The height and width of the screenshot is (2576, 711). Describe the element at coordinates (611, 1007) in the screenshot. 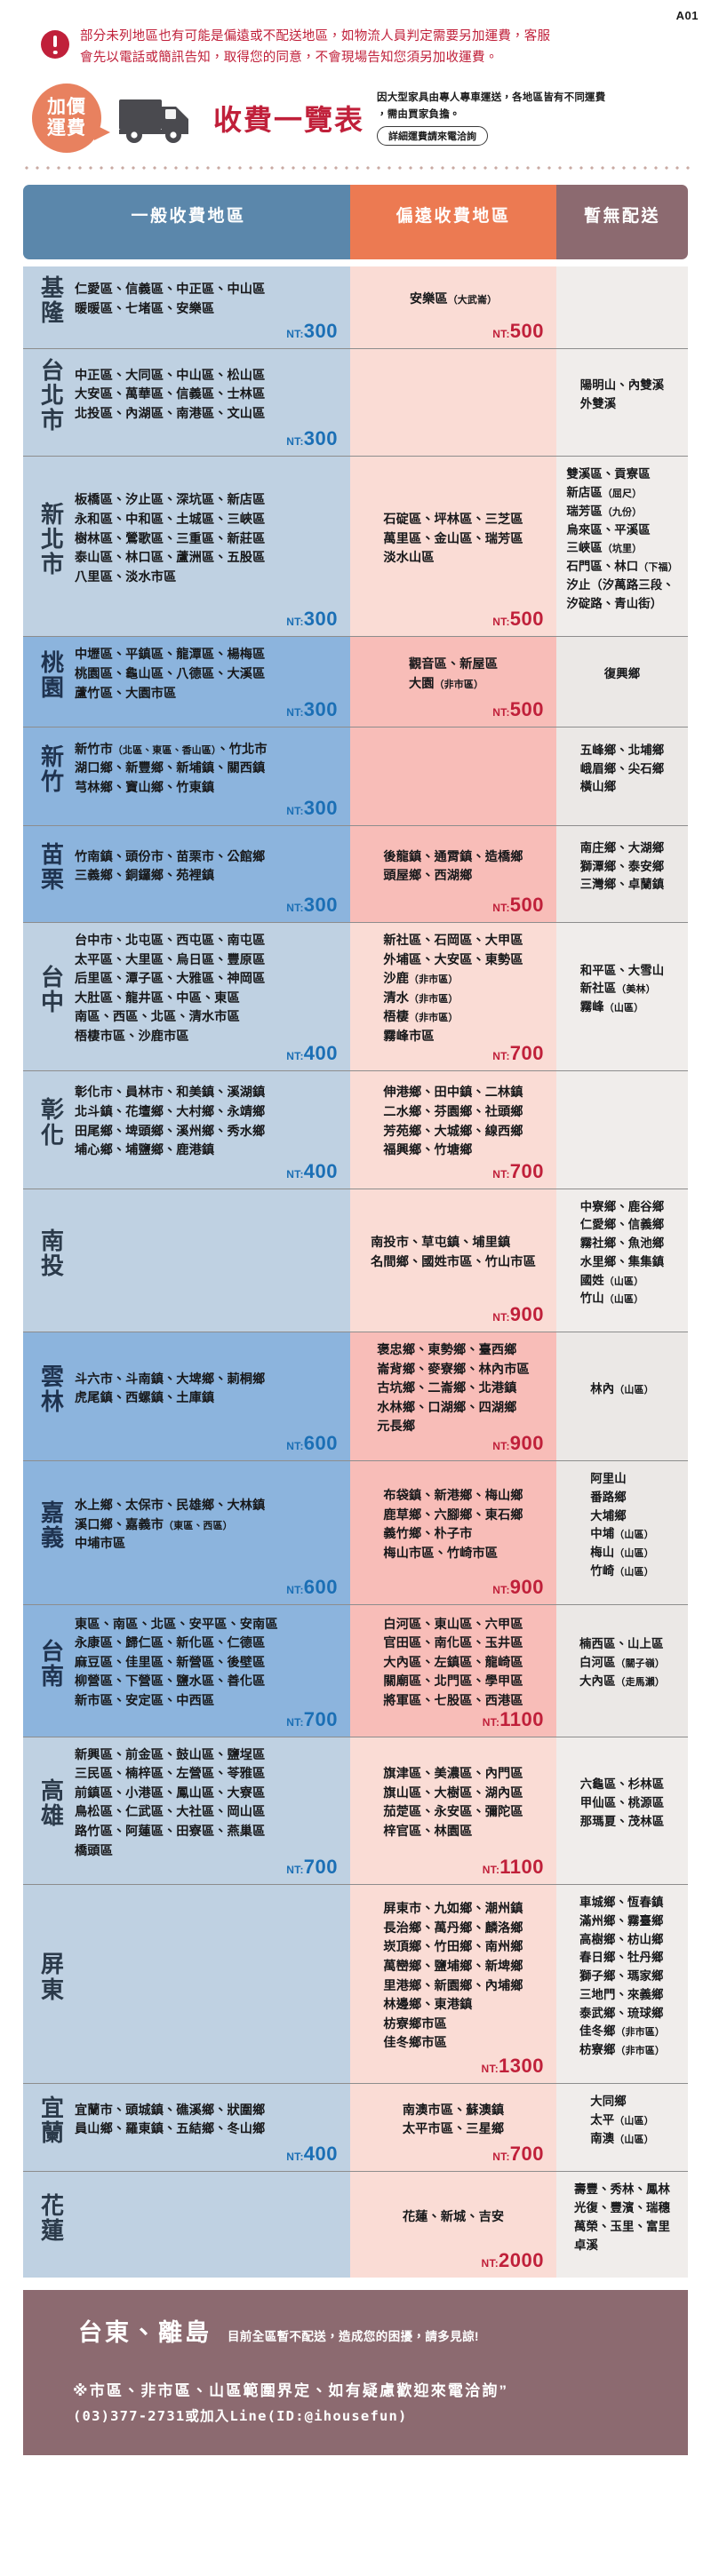

I see `area-line: 霧峰（山區）` at that location.